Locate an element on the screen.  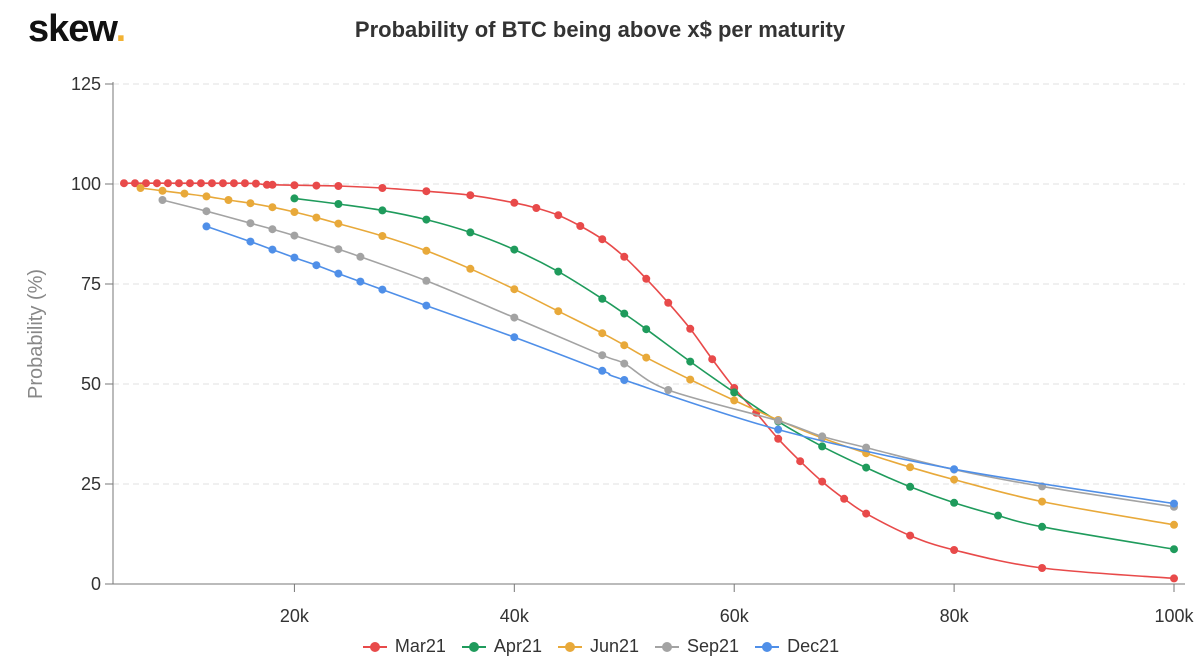
legend-item-dec21: Dec21 is located at coordinates (796, 646).